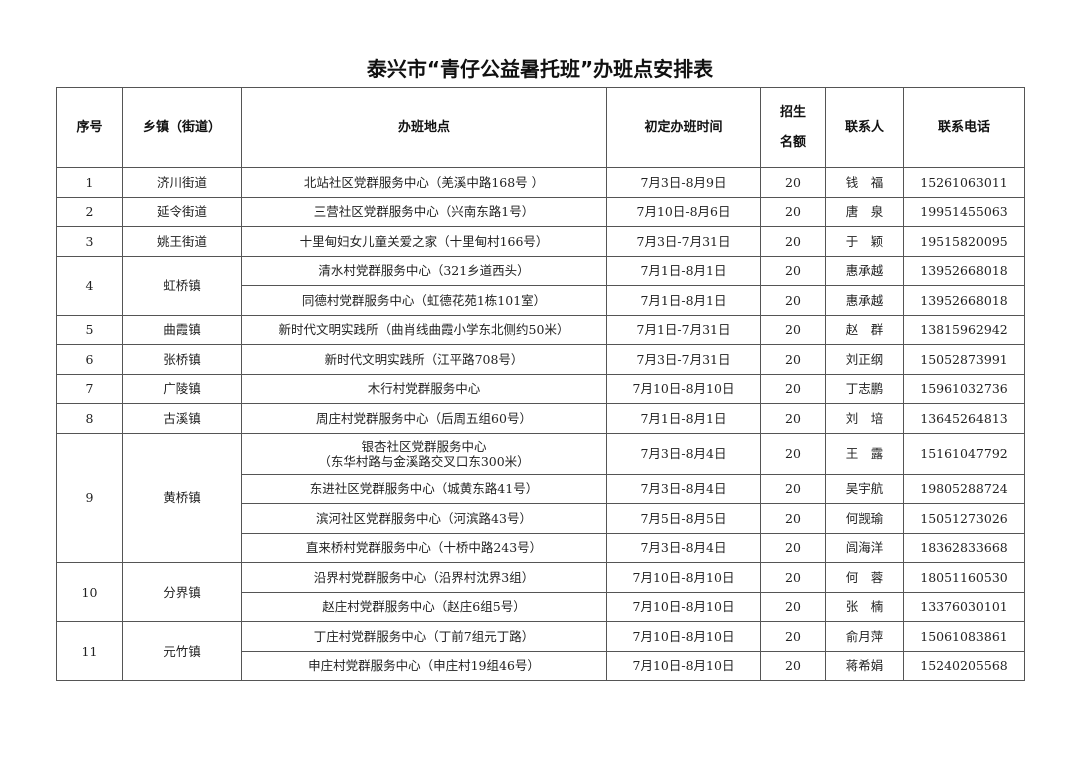 The width and height of the screenshot is (1080, 763). What do you see at coordinates (864, 577) in the screenshot?
I see `cell-contact: 何 蓉` at bounding box center [864, 577].